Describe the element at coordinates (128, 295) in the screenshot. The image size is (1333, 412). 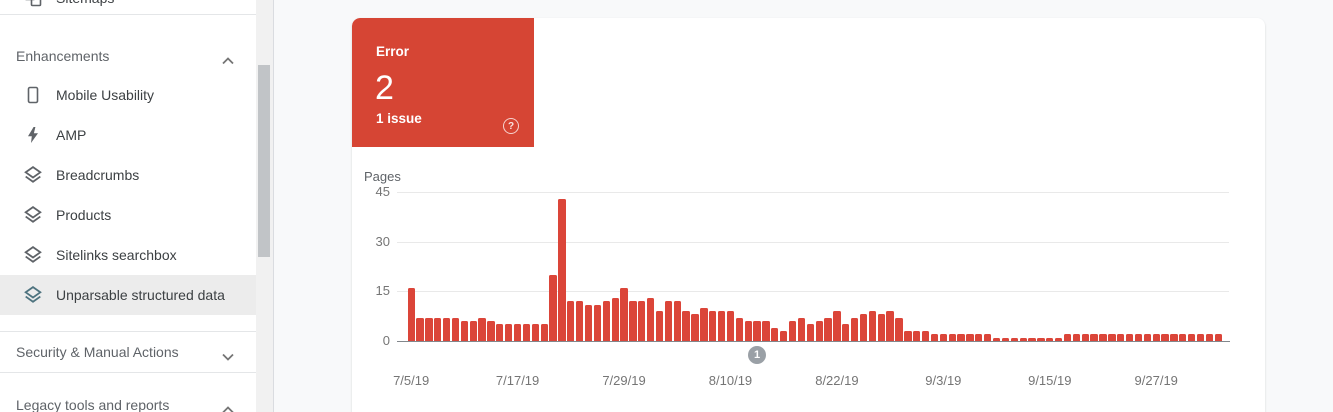
I see `sidebar-item-unparsable-structured-data: Unparsable structured data` at that location.